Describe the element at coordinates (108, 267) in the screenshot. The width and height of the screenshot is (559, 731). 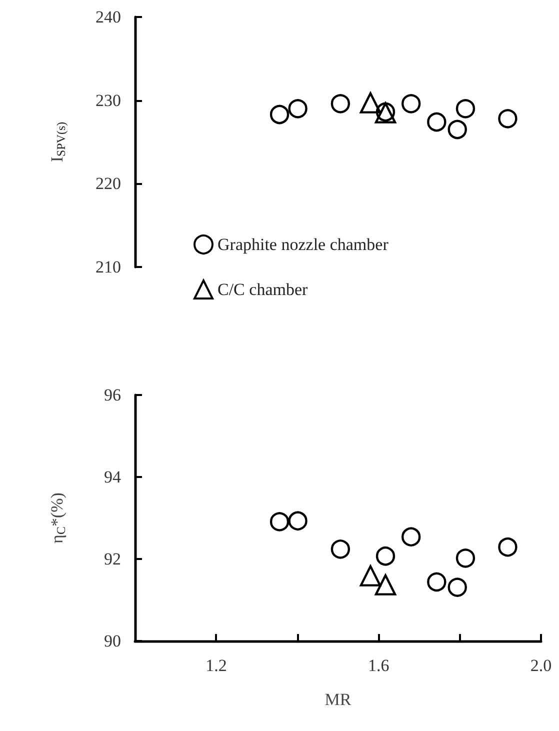
I see `y-tick-label: 210` at that location.